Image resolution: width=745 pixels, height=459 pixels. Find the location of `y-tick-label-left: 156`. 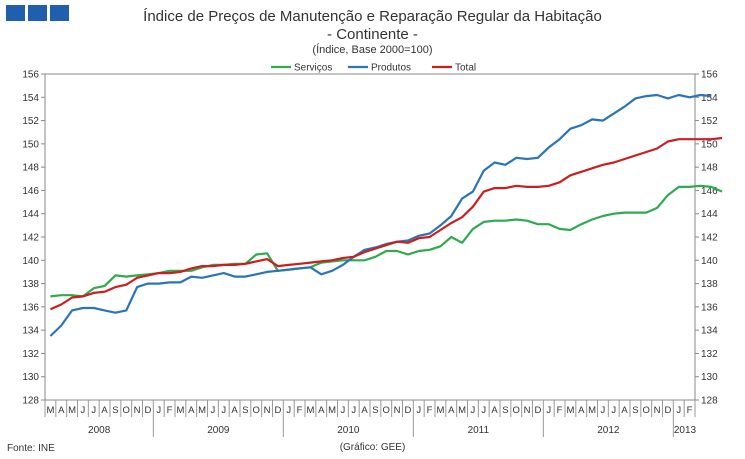

y-tick-label-left: 156 is located at coordinates (30, 75).